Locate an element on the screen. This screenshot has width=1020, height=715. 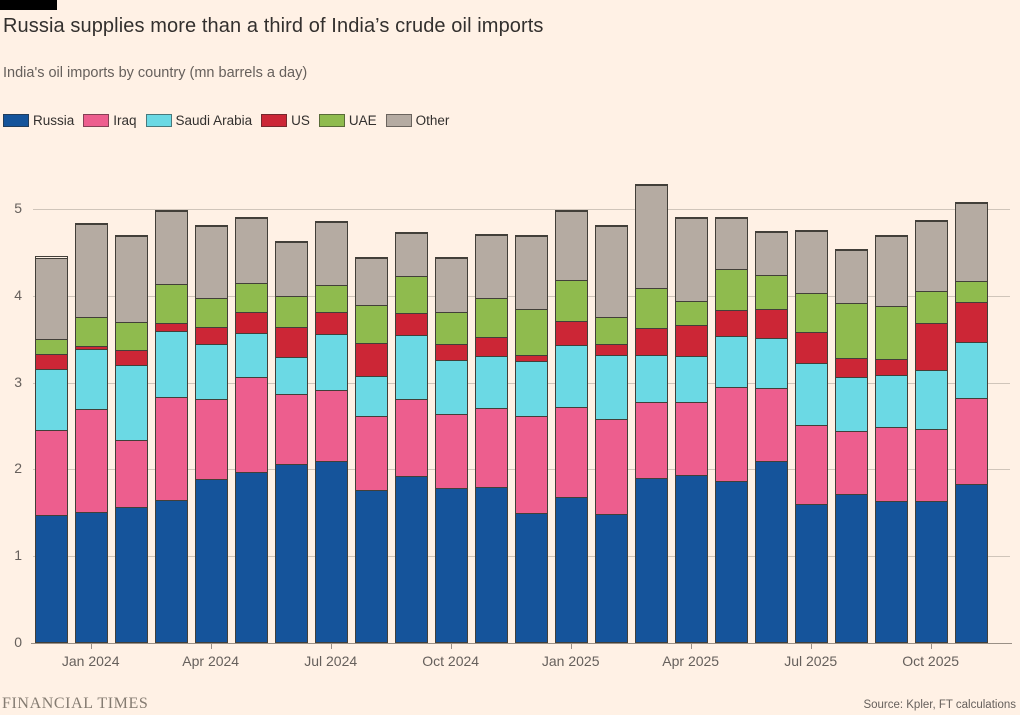
bar-stack-mar-2024 is located at coordinates (172, 426).